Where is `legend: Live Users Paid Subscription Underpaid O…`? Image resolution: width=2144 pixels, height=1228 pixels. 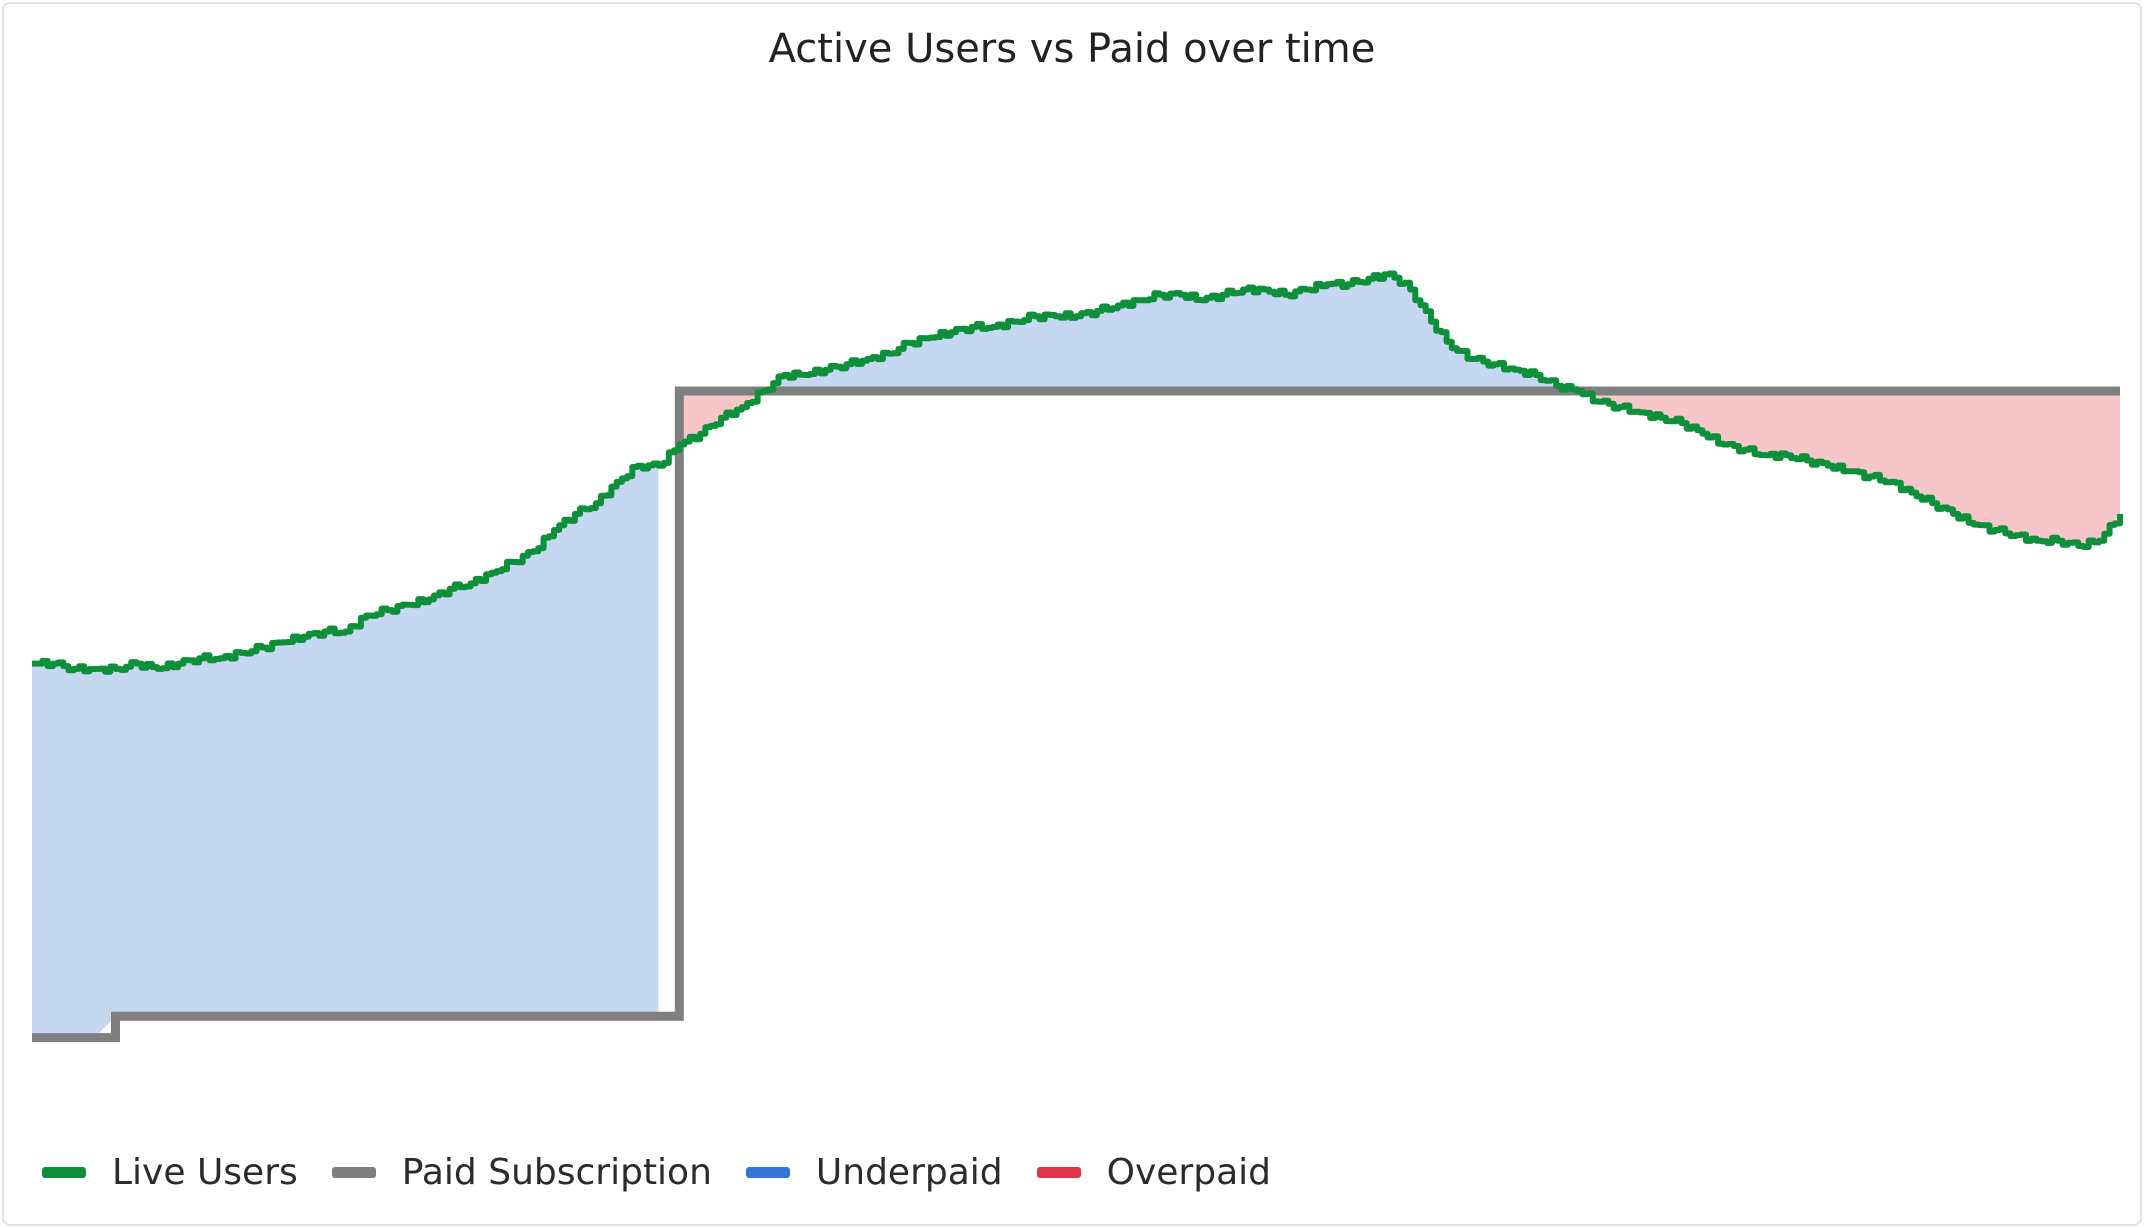
legend: Live Users Paid Subscription Underpaid O… is located at coordinates (656, 1172).